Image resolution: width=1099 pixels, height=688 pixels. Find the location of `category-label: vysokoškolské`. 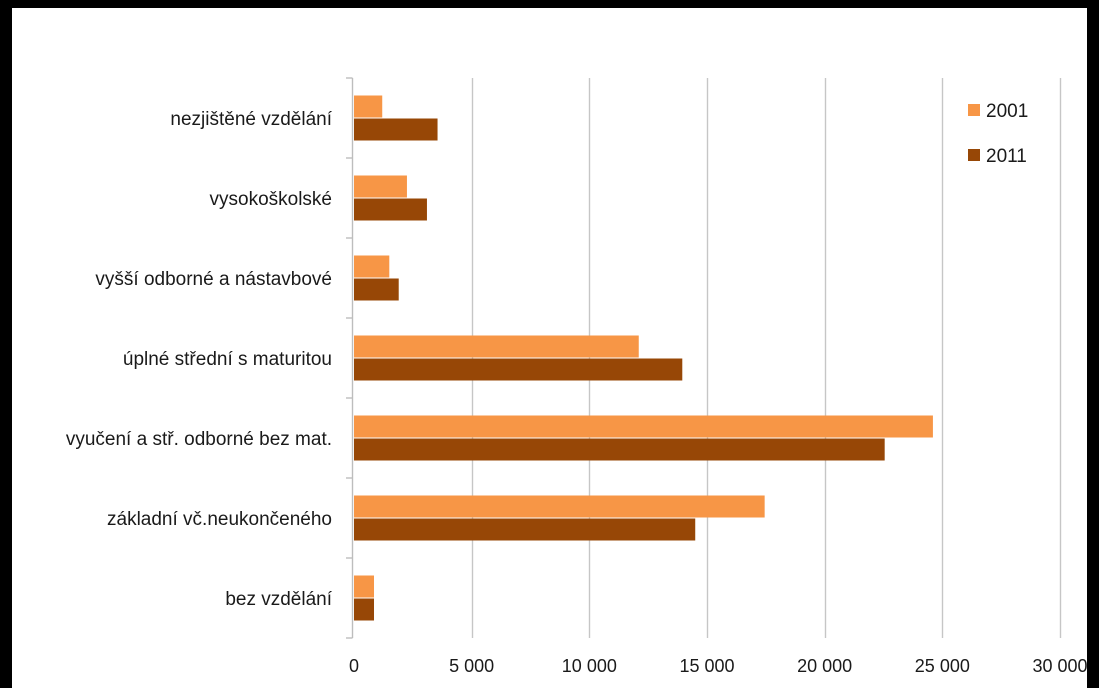

category-label: vysokoškolské is located at coordinates (271, 199).